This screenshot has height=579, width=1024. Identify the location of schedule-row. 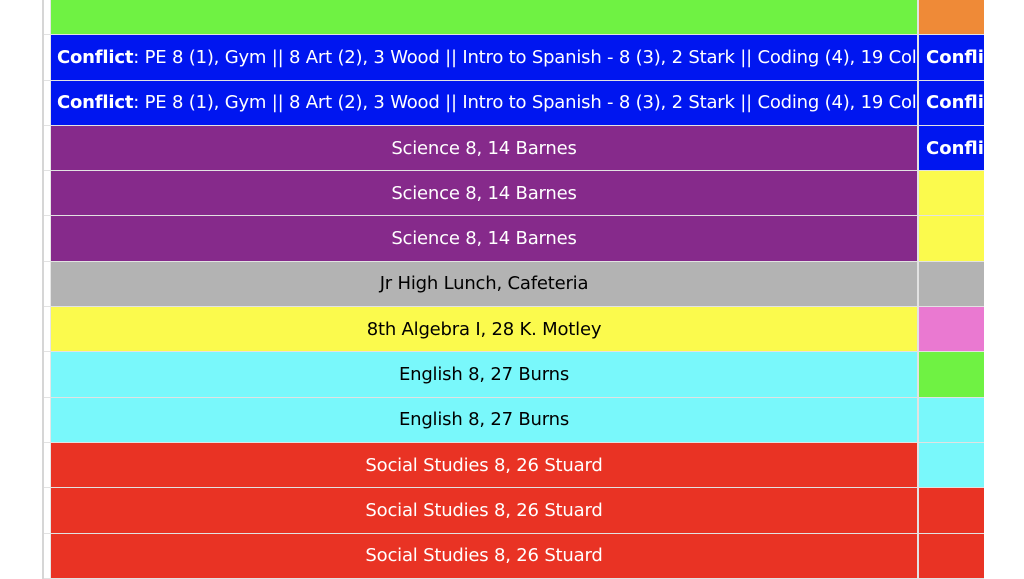
(514, 18).